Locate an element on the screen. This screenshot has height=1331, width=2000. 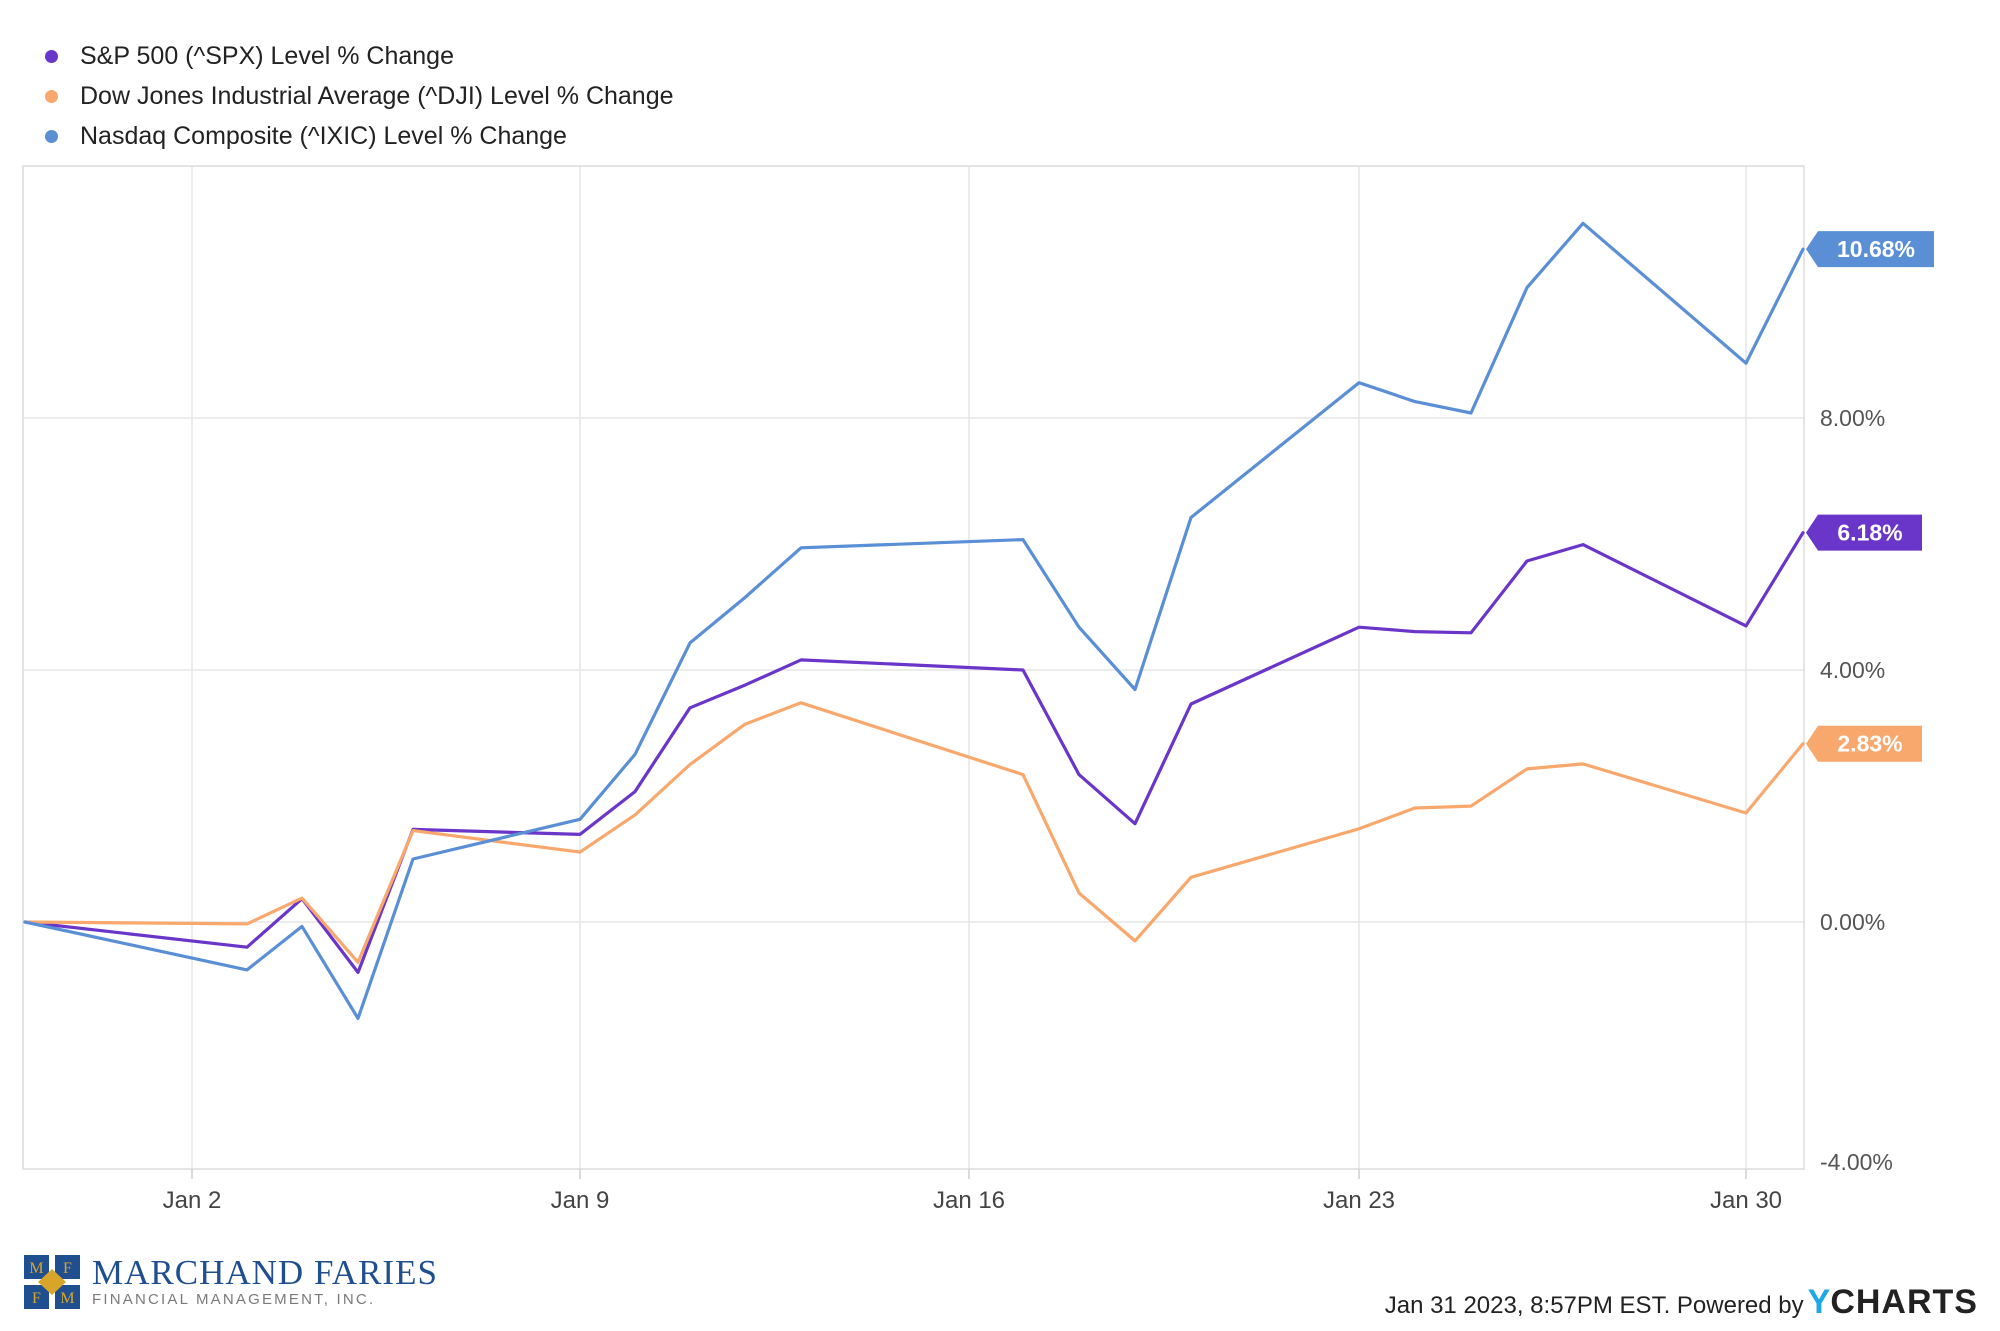
logo-letter-3: F is located at coordinates (36, 1298).